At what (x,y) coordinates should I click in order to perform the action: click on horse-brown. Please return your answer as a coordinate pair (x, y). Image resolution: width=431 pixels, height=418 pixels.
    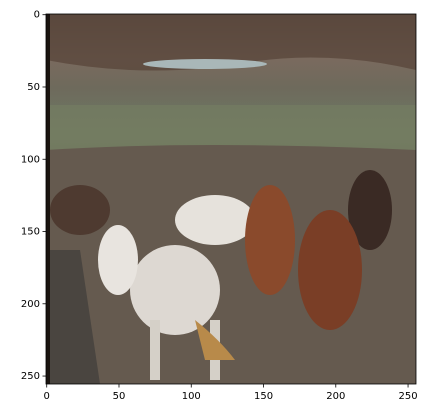
    Looking at the image, I should click on (270, 240).